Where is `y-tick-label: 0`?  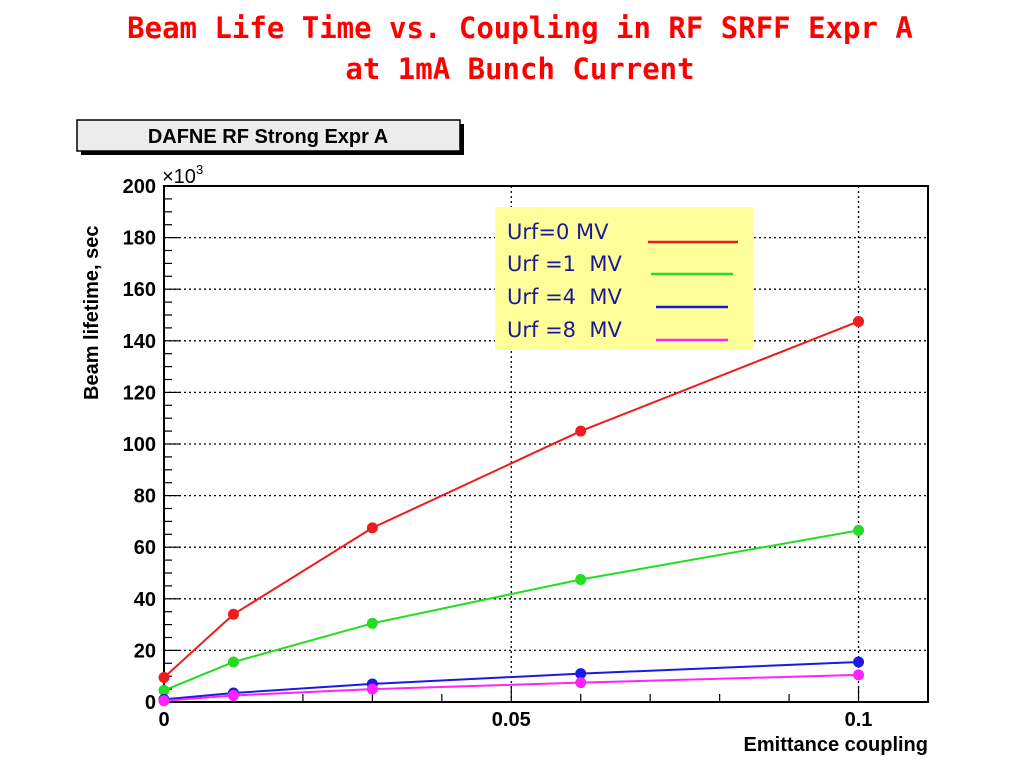
y-tick-label: 0 is located at coordinates (150, 703).